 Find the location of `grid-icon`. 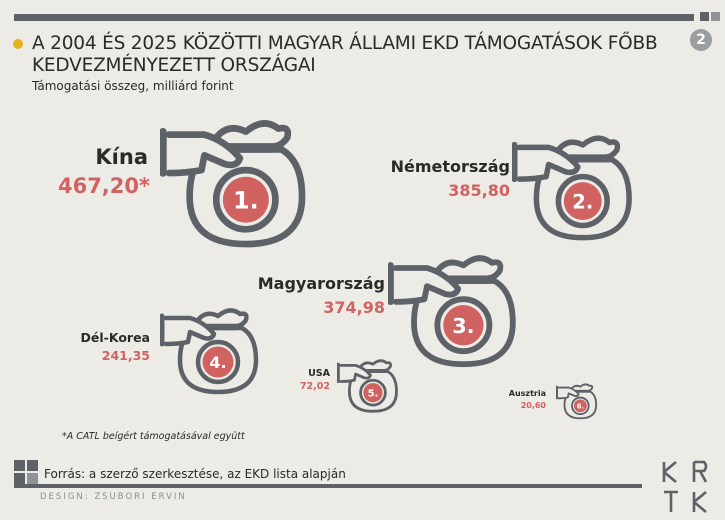

grid-icon is located at coordinates (26, 472).